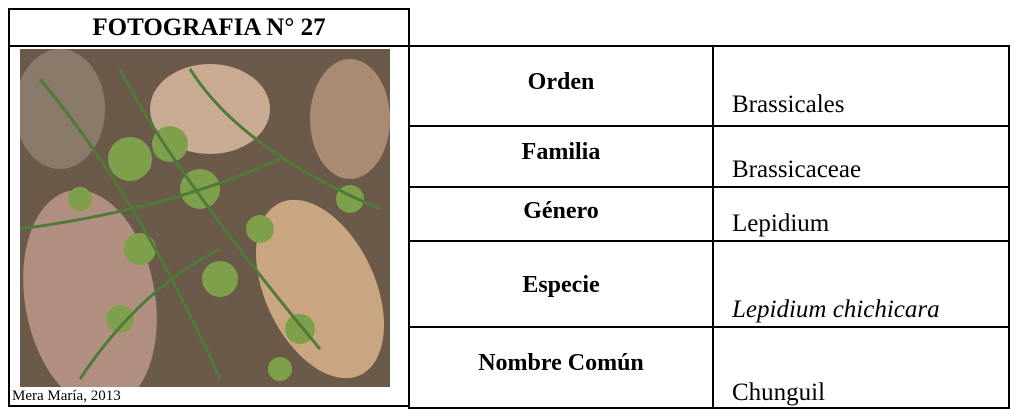 This screenshot has width=1013, height=409. Describe the element at coordinates (861, 86) in the screenshot. I see `value: Brassicales` at that location.